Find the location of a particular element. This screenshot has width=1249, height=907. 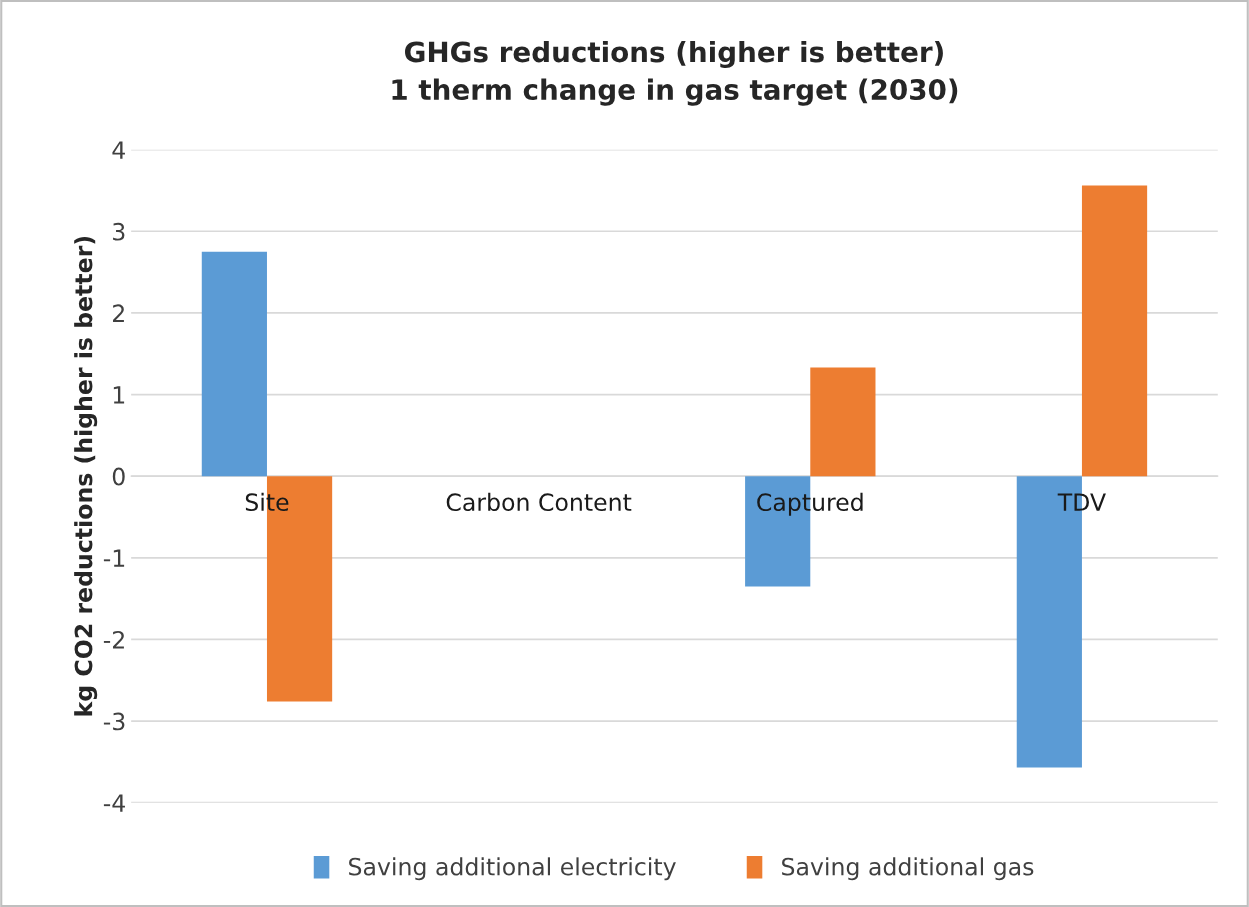

y-tick-label: 0 is located at coordinates (118, 476).